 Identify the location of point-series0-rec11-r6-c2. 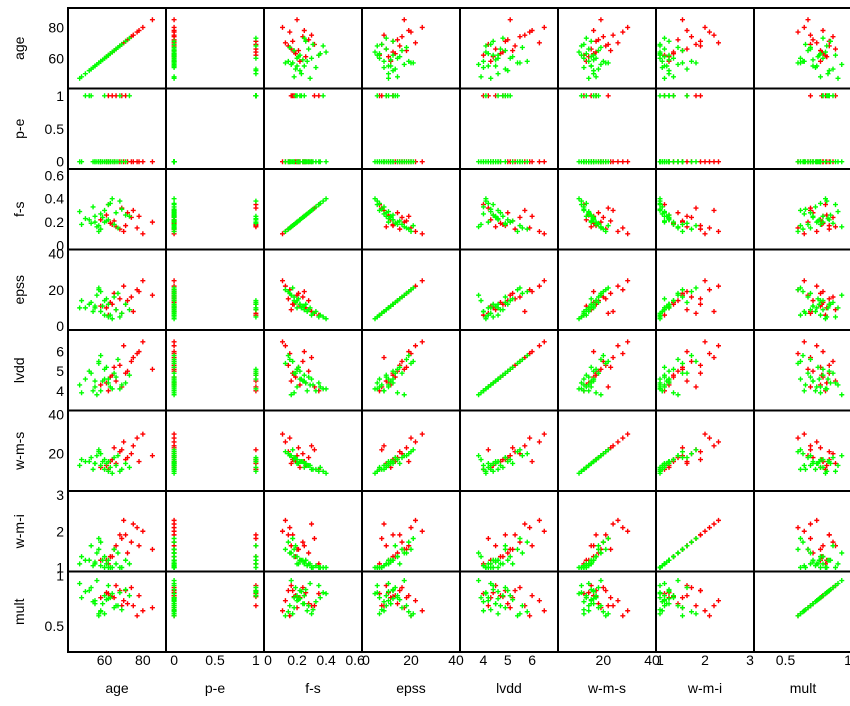
(303, 542).